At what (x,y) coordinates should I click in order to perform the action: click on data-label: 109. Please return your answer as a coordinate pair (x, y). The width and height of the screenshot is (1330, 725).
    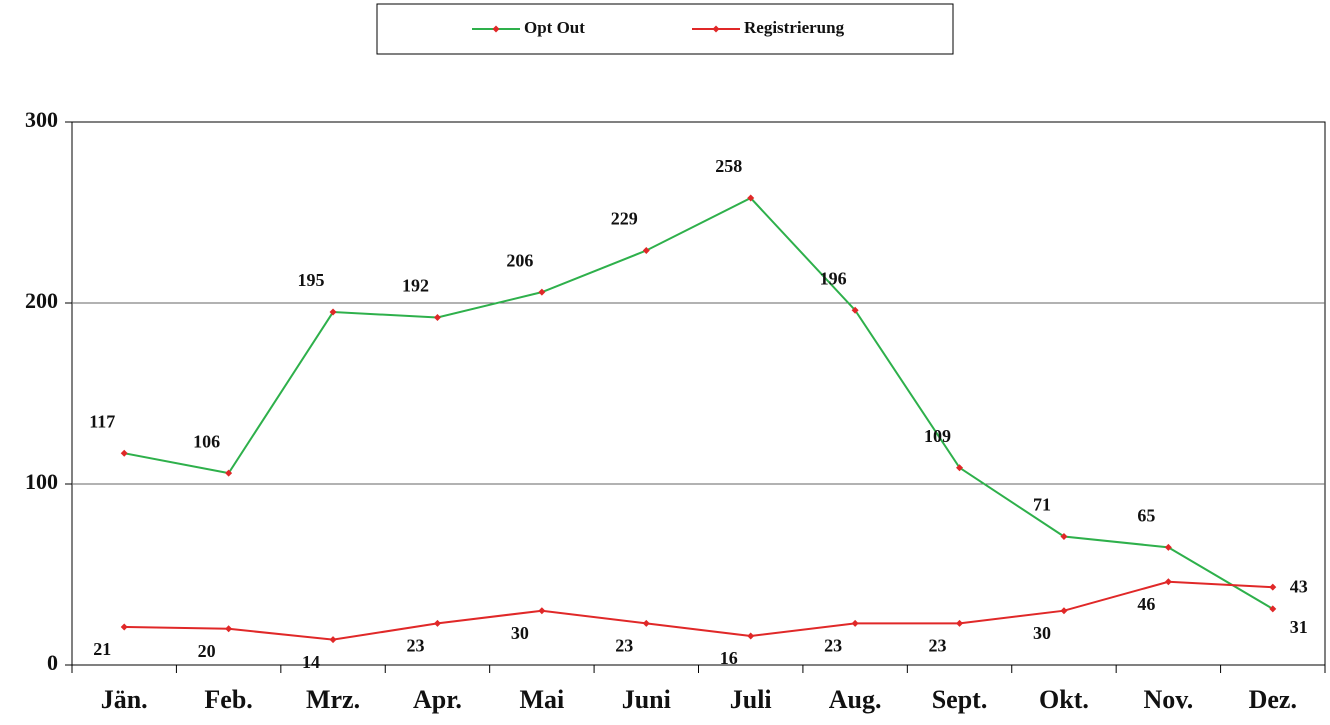
    Looking at the image, I should click on (937, 436).